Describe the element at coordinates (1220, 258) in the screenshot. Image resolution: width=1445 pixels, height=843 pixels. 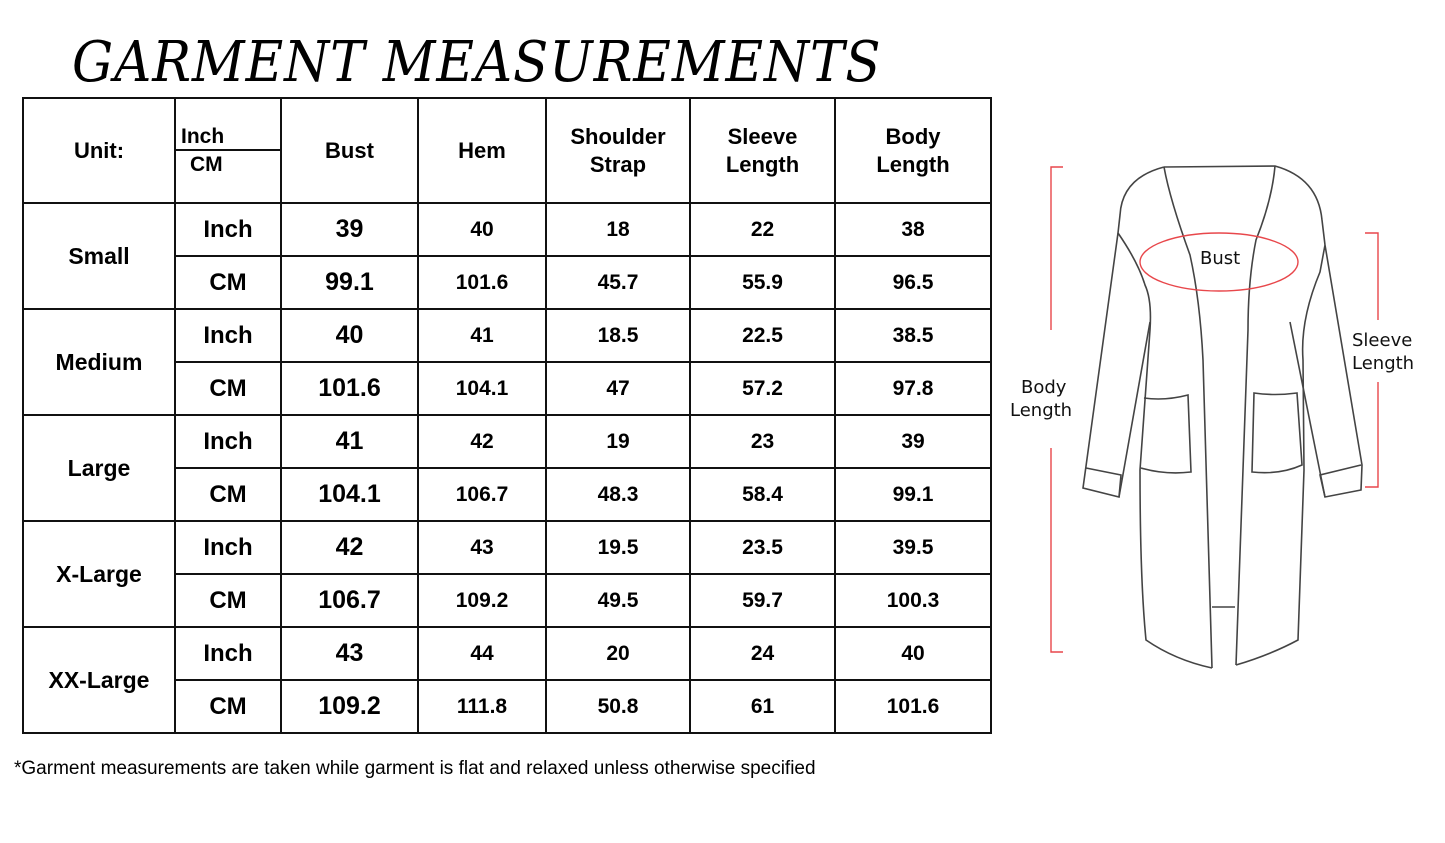
I see `bust-label: Bust` at that location.